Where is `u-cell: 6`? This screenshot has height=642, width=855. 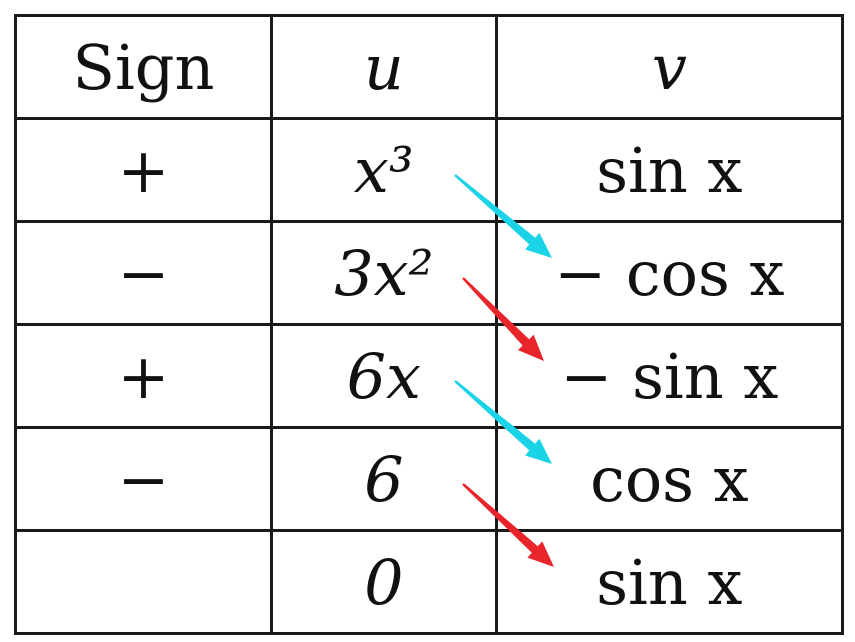 u-cell: 6 is located at coordinates (383, 479).